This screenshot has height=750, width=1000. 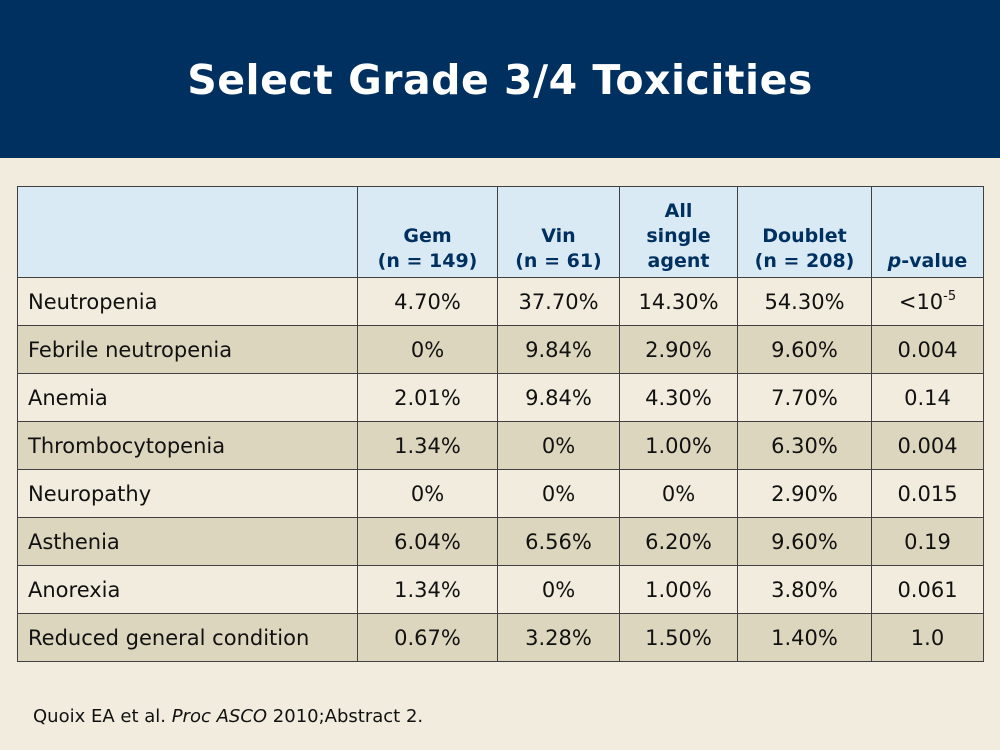 What do you see at coordinates (804, 301) in the screenshot?
I see `cell-doublet: 54.30%` at bounding box center [804, 301].